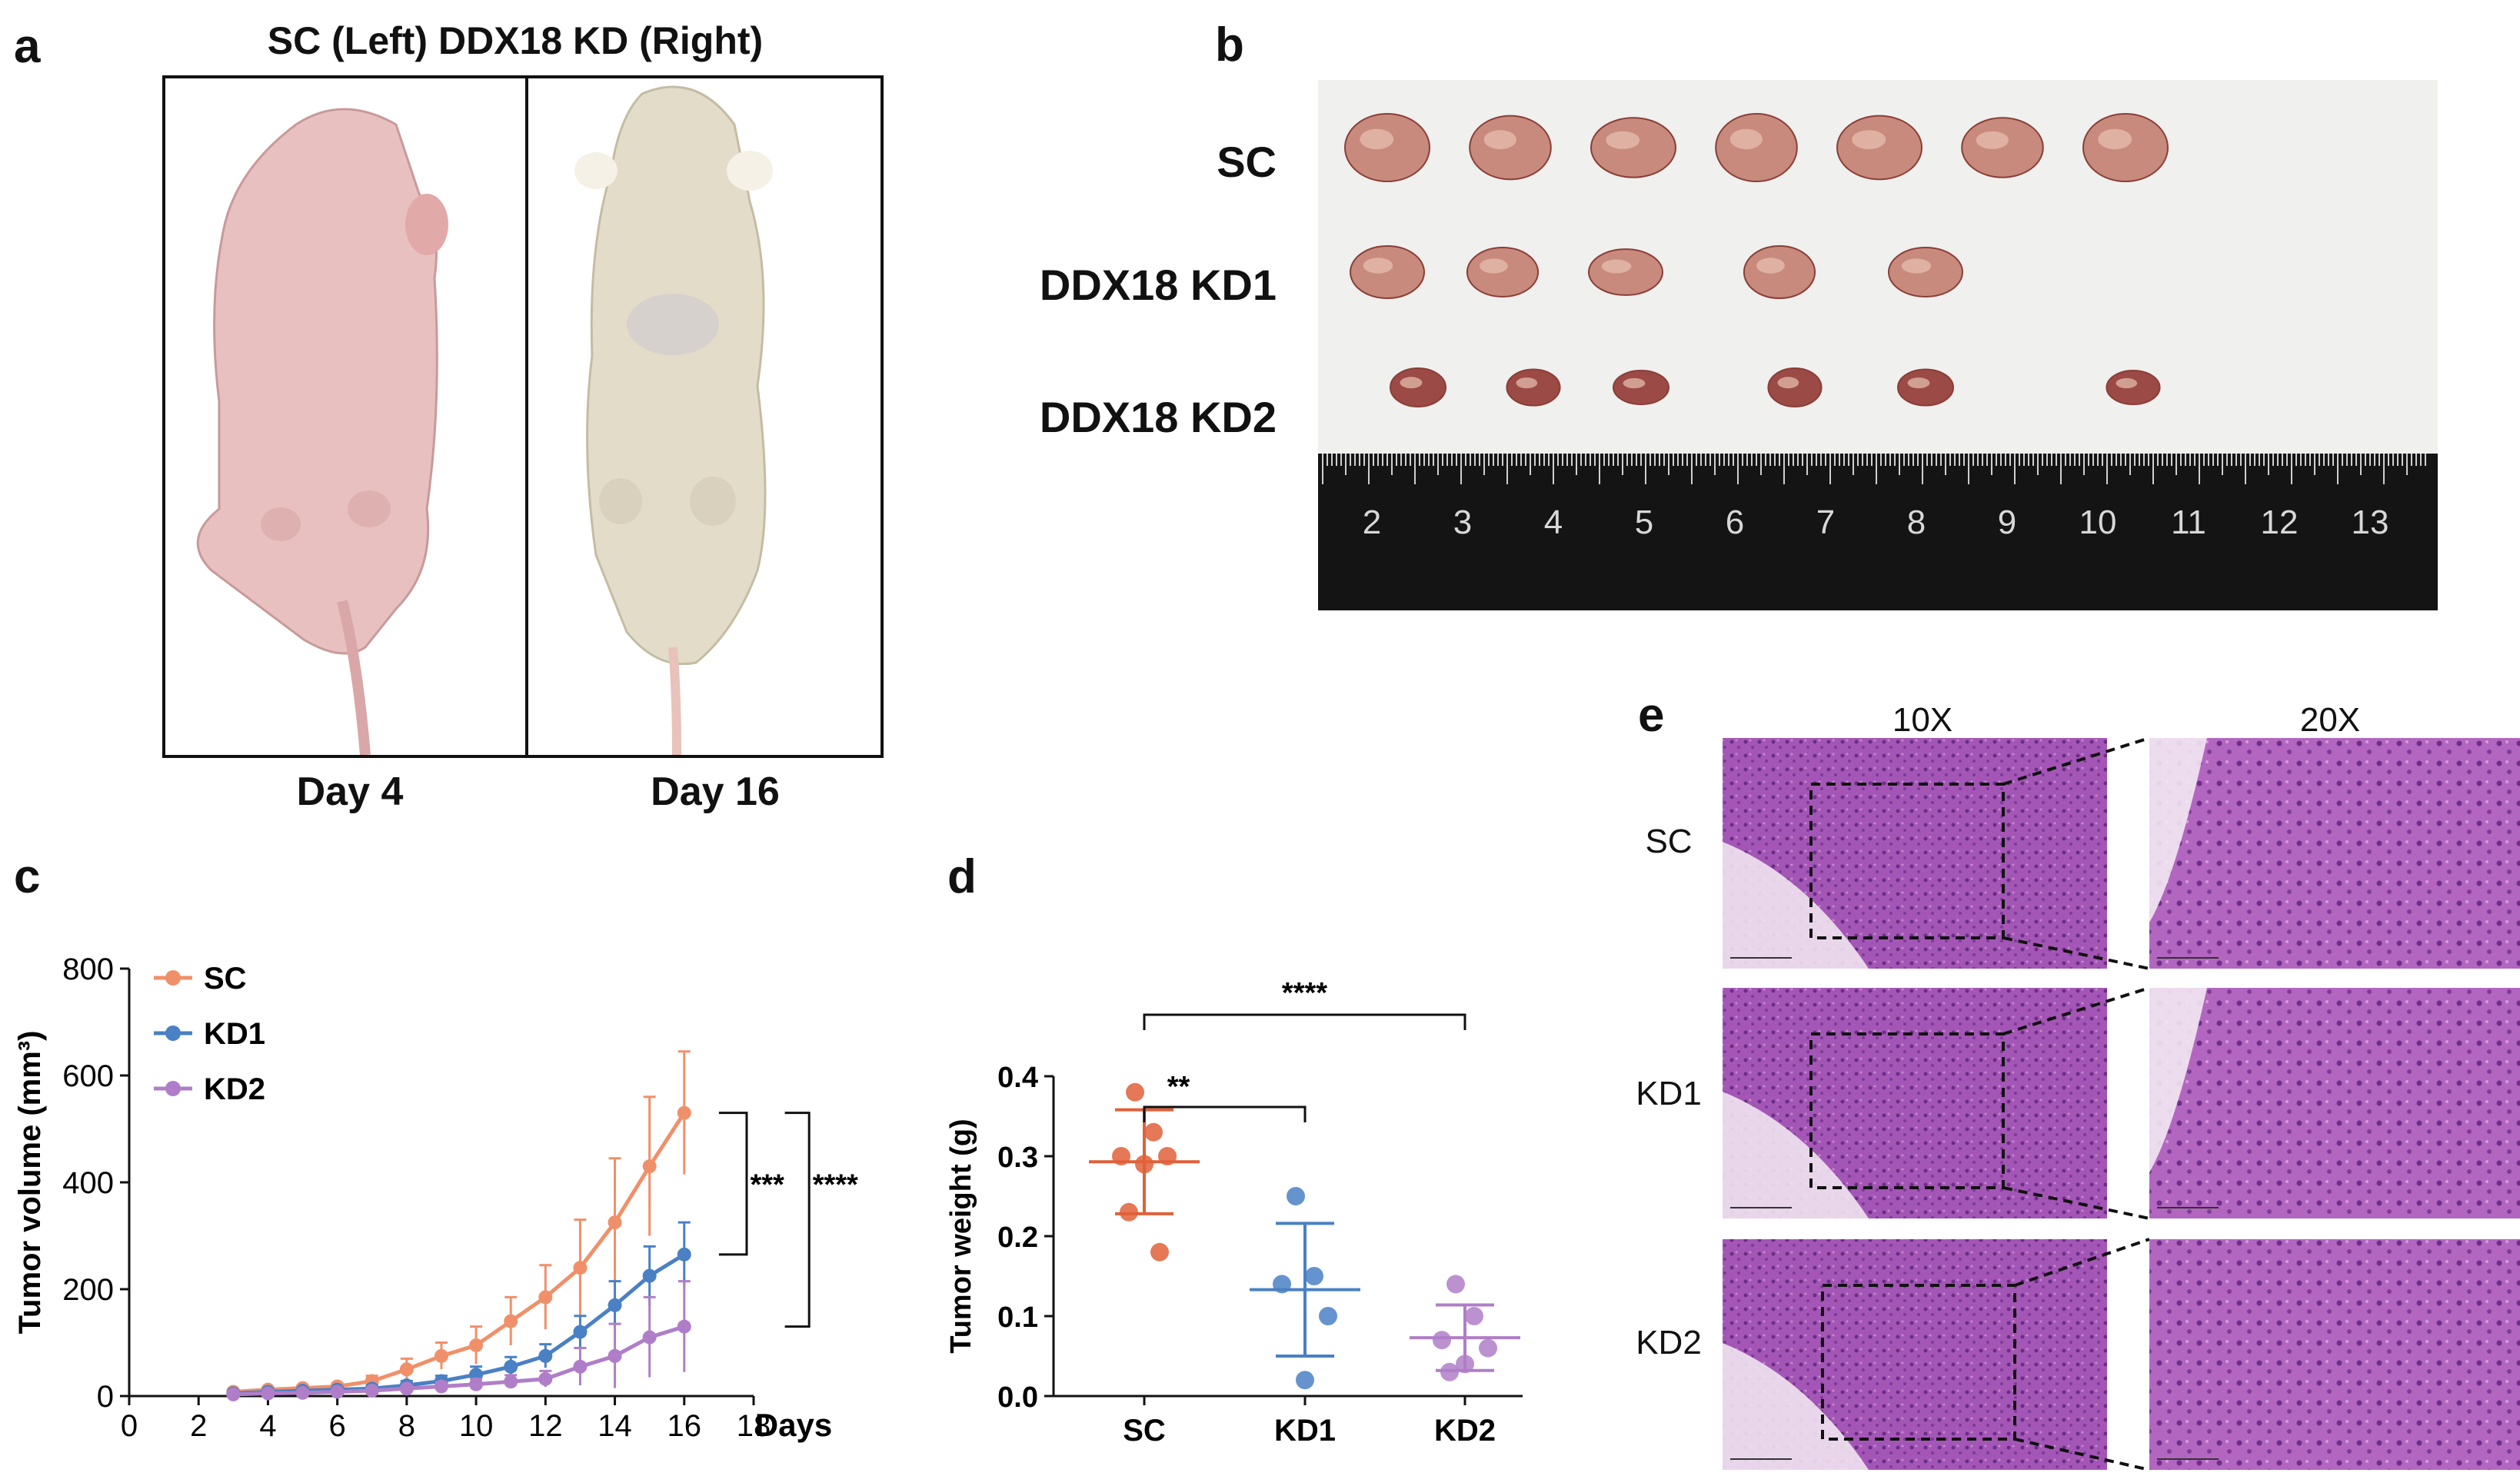 This screenshot has height=1476, width=2520. Describe the element at coordinates (1372, 522) in the screenshot. I see `ruler-number: 2` at that location.